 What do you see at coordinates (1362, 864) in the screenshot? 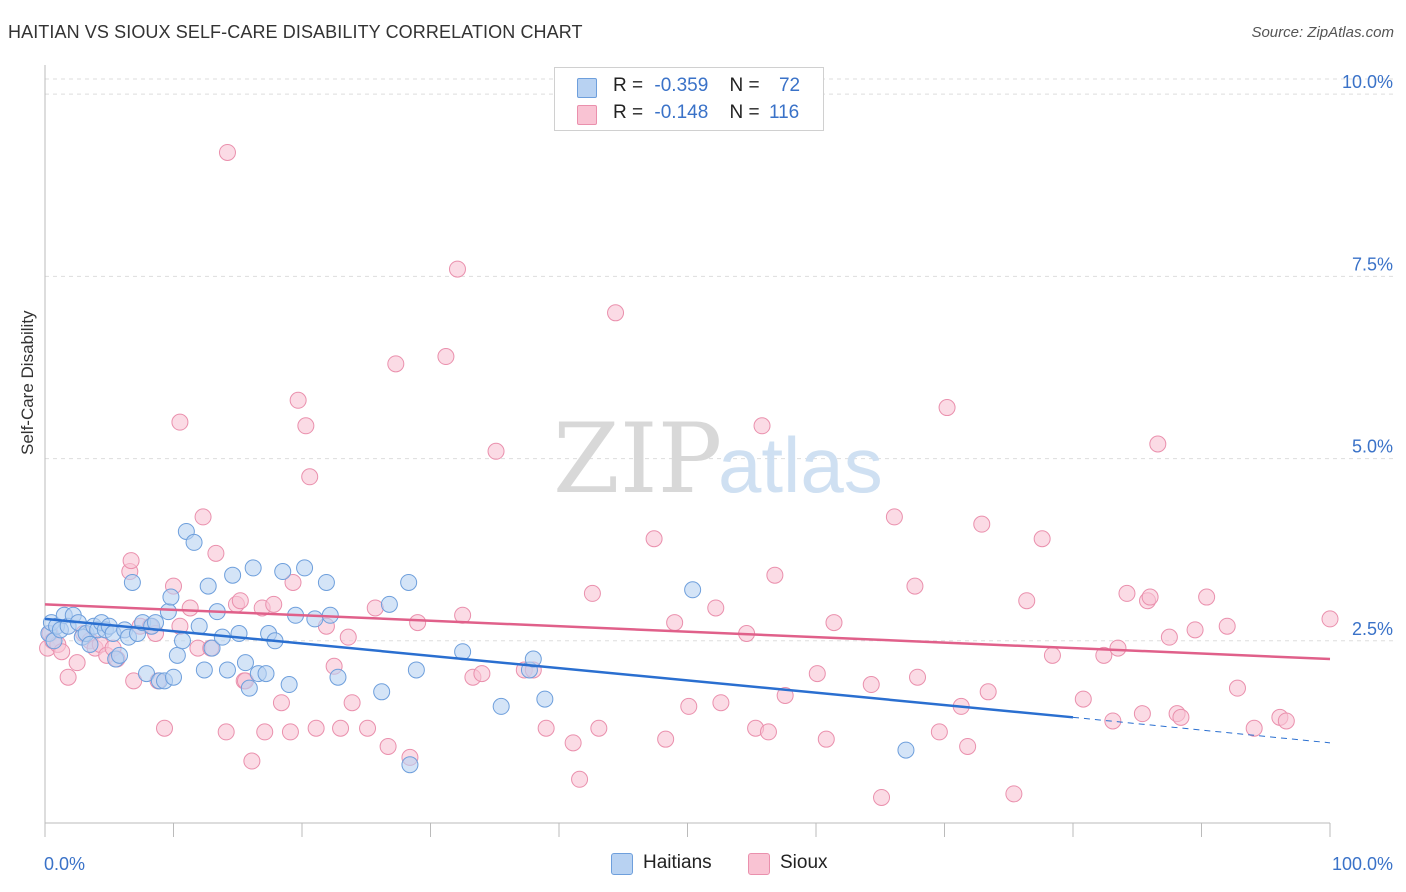
I see `x-tick-label: 100.0%` at bounding box center [1362, 864].